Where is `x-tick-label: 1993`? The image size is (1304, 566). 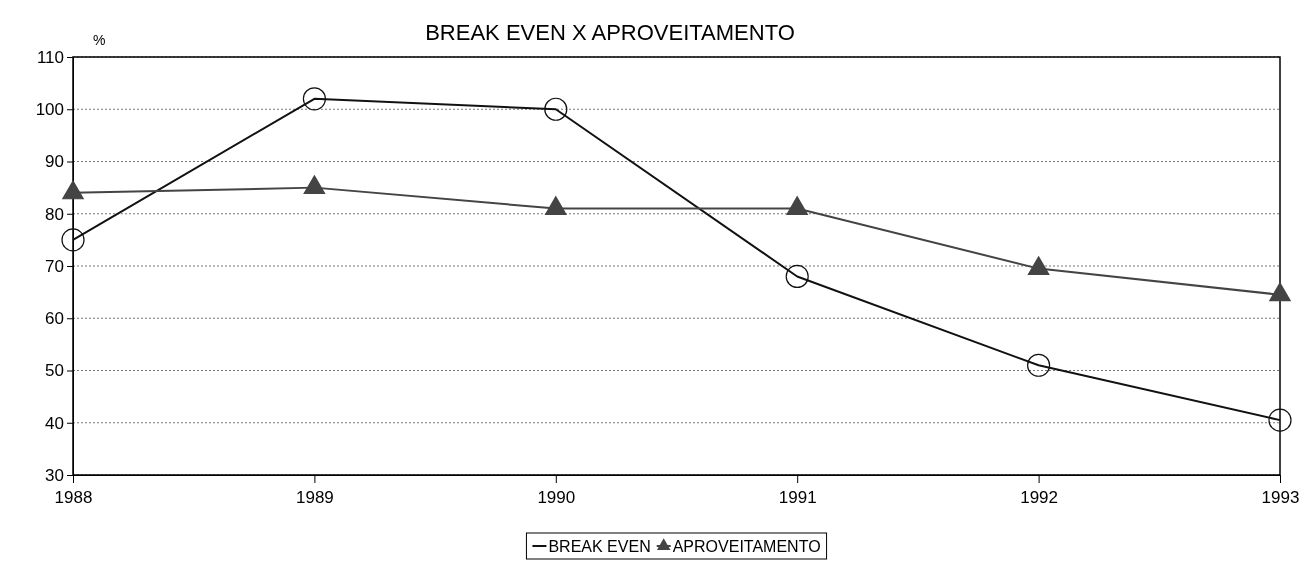 x-tick-label: 1993 is located at coordinates (1280, 497).